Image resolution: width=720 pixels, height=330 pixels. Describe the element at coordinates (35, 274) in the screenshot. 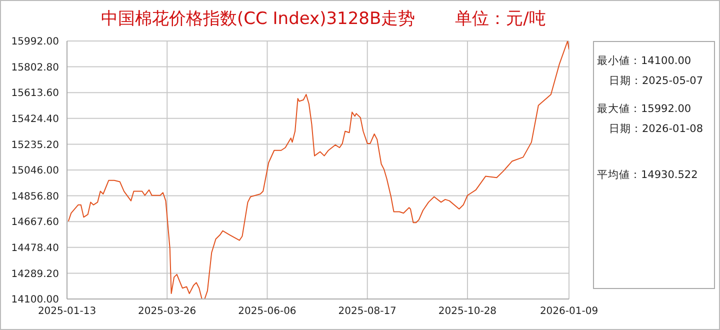

I see `y-tick-label: 14289.20` at that location.